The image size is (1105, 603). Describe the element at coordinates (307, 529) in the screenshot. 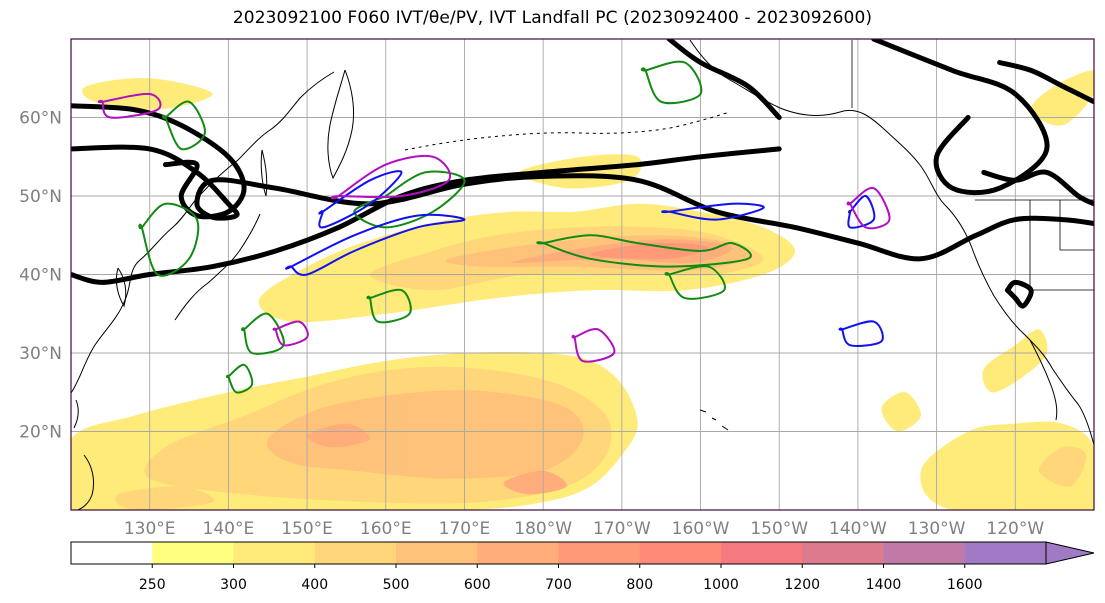

I see `x-tick-label: 150°E` at that location.